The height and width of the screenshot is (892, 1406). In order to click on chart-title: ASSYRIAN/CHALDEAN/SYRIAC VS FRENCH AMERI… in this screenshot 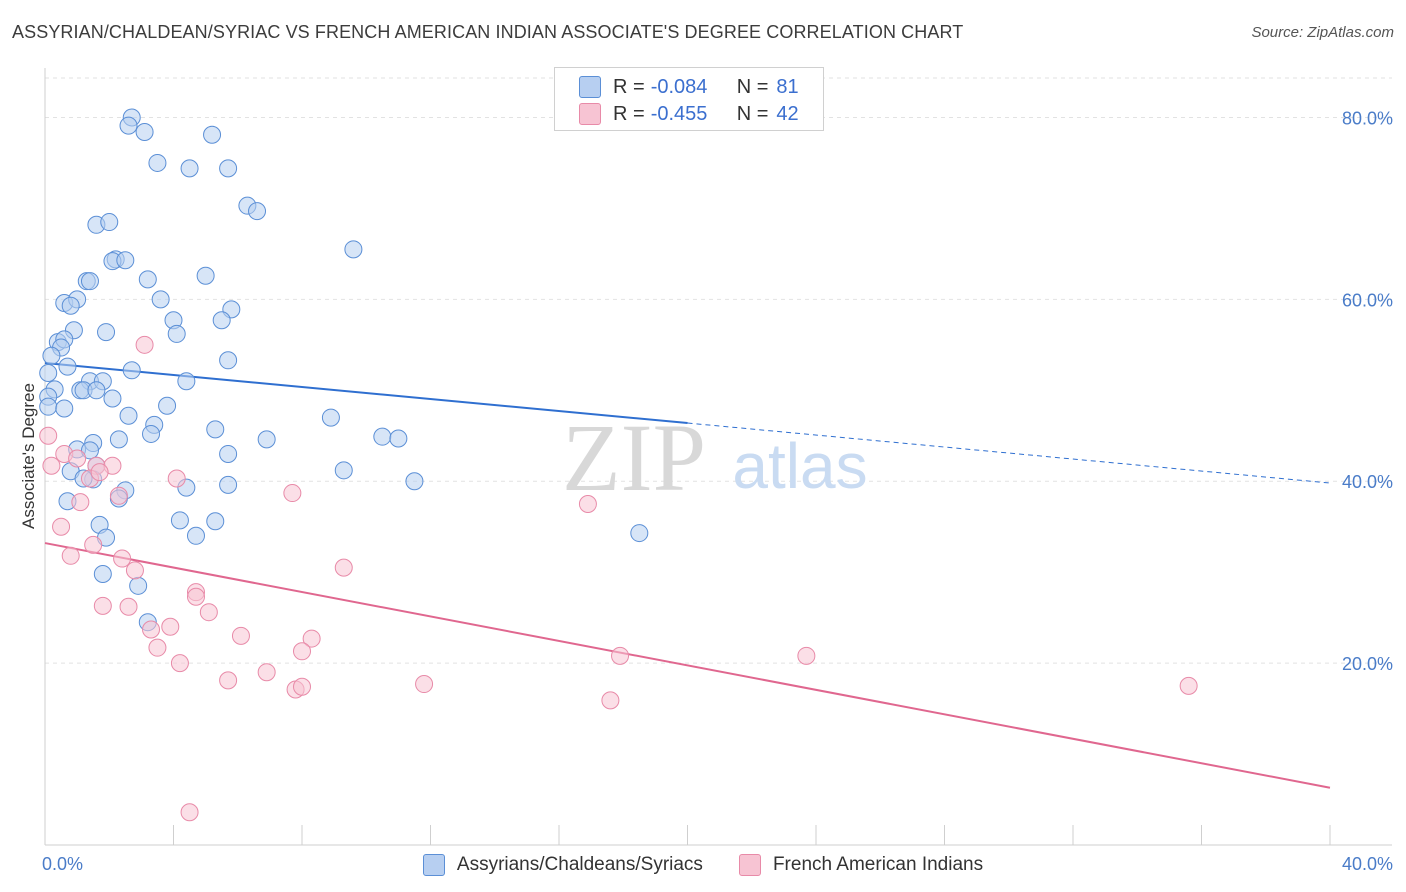, I will do `click(488, 32)`.